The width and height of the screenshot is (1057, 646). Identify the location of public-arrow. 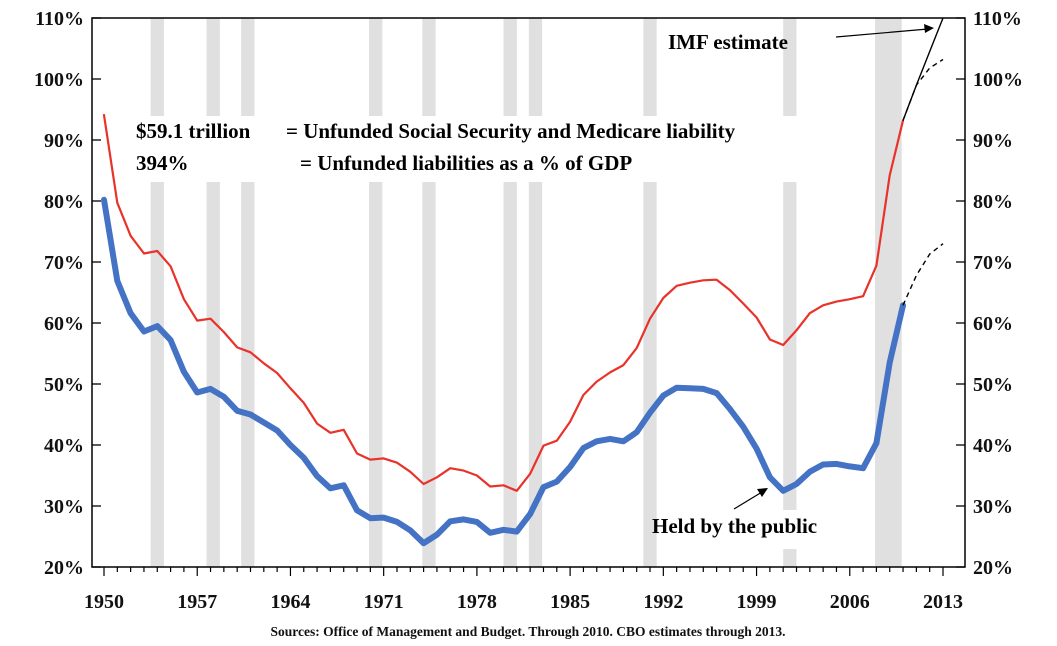
(748, 500).